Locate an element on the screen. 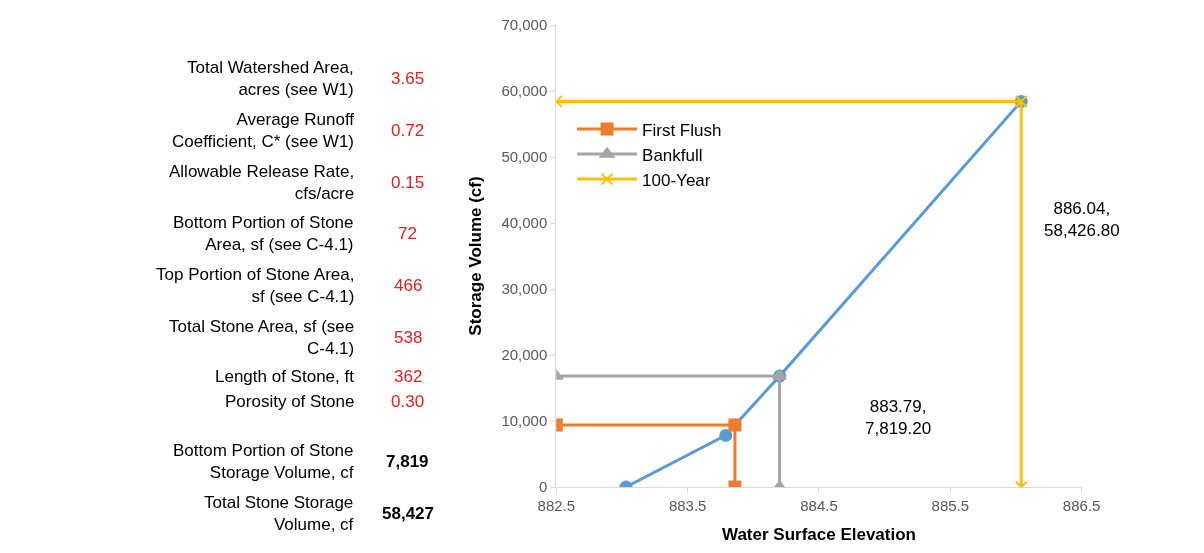 Image resolution: width=1204 pixels, height=553 pixels. text: Total Stone Area, sf (see C-4.1) is located at coordinates (262, 338).